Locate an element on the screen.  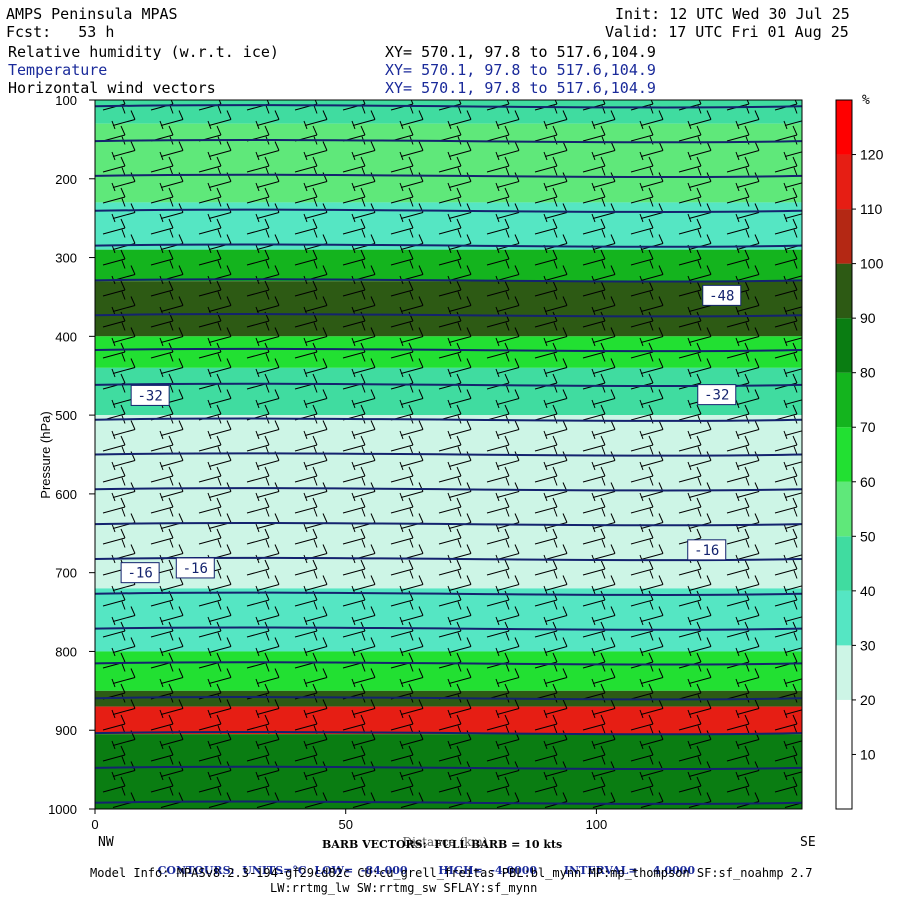
isotherm--16 is located at coordinates (448, 698).